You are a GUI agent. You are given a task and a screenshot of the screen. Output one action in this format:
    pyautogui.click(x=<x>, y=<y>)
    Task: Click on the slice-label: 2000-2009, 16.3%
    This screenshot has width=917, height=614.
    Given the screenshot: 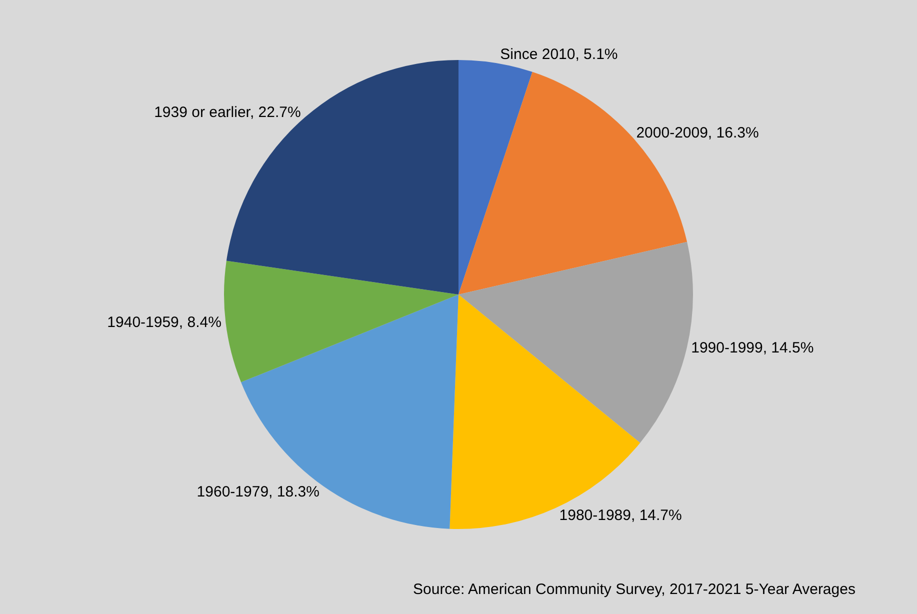 What is the action you would take?
    pyautogui.click(x=697, y=133)
    